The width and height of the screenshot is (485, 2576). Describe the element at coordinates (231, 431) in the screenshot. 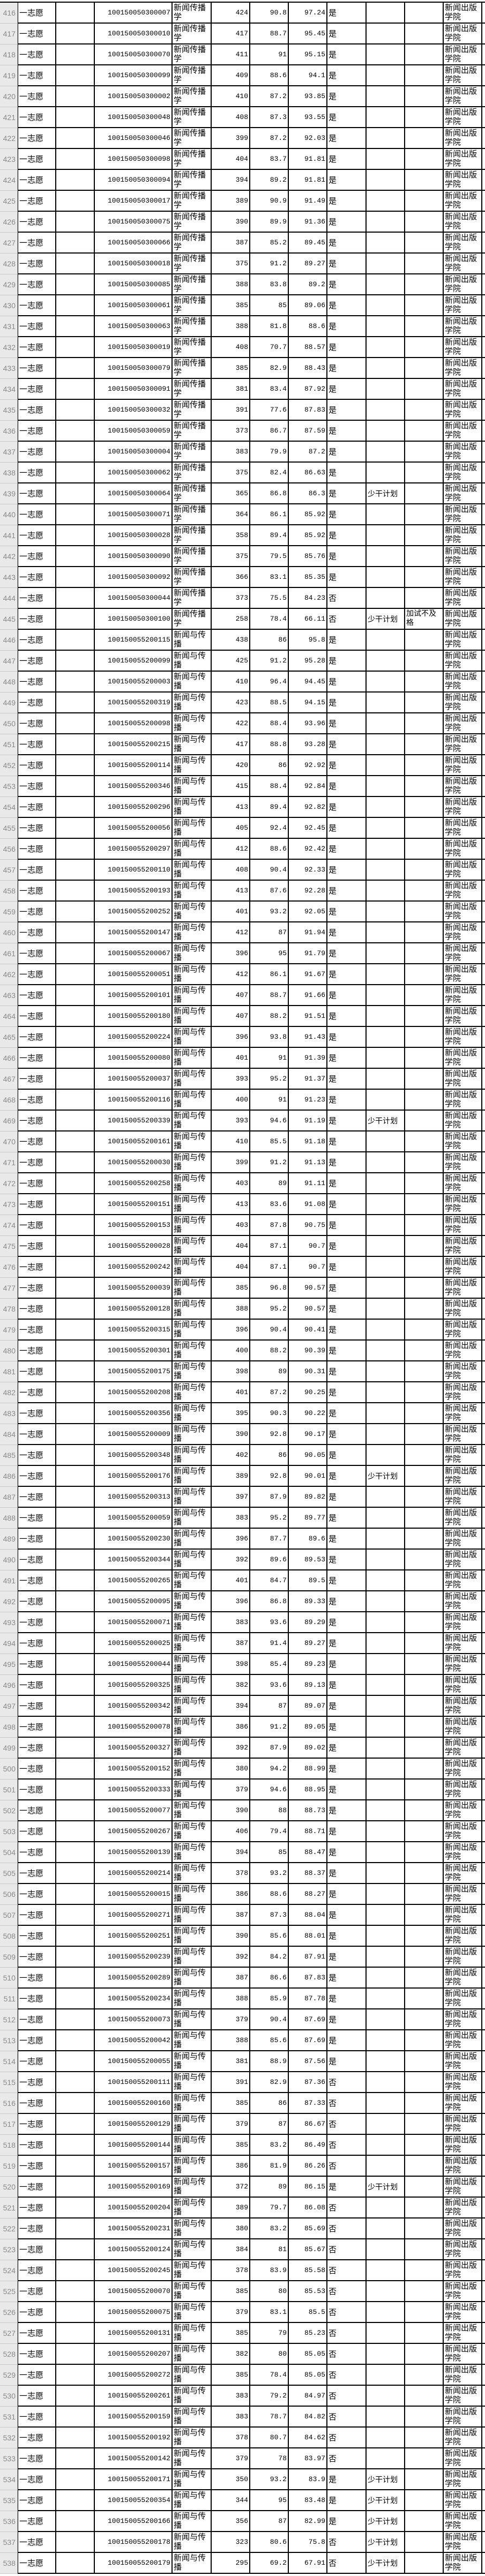

I see `initial-score-cell: 373` at that location.